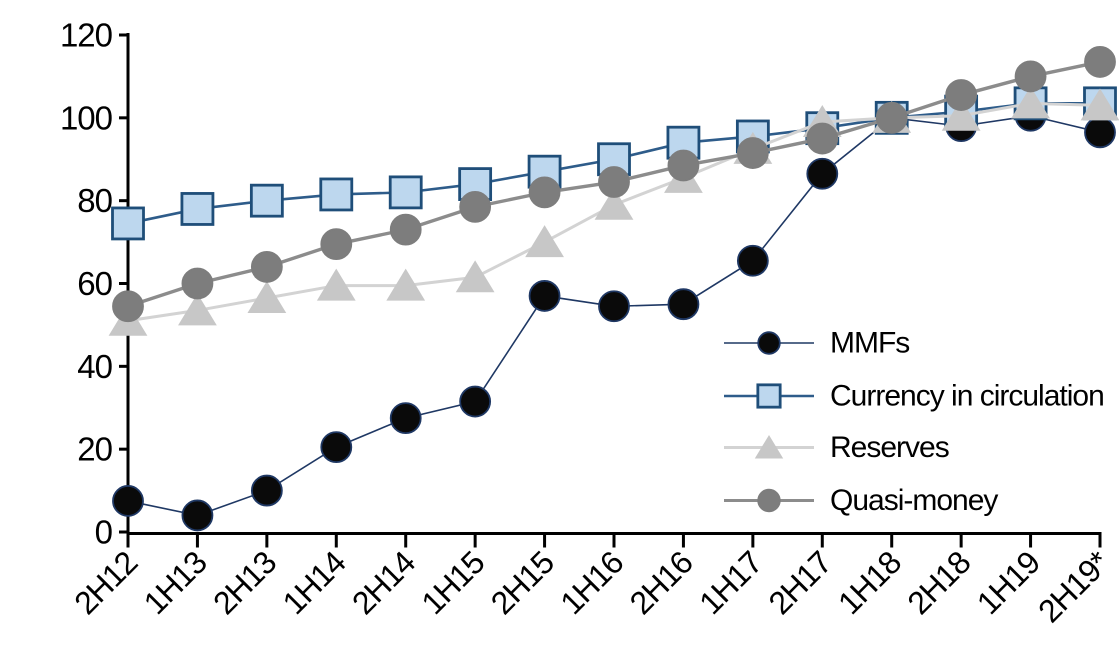 The image size is (1119, 672). I want to click on legend-item-currency-in-circulation: Currency in circulation, so click(914, 396).